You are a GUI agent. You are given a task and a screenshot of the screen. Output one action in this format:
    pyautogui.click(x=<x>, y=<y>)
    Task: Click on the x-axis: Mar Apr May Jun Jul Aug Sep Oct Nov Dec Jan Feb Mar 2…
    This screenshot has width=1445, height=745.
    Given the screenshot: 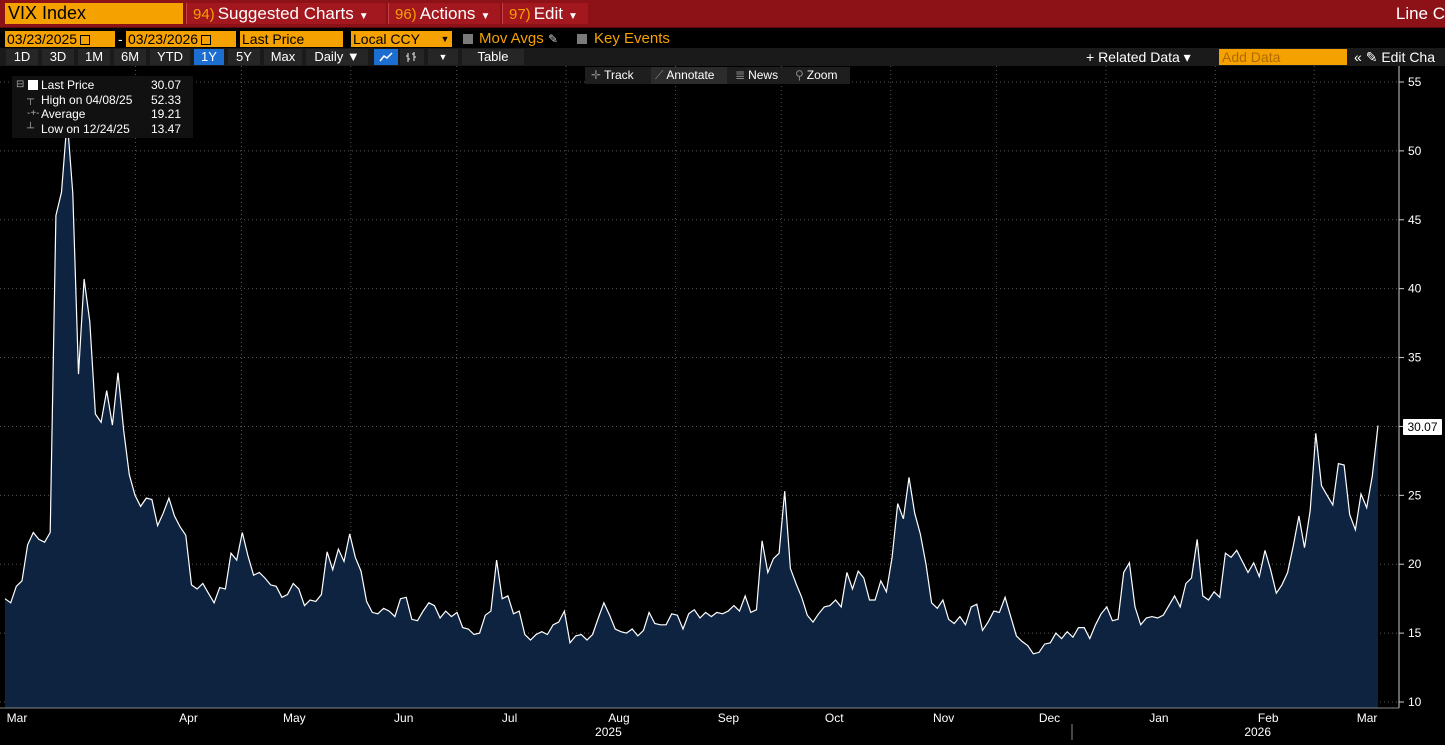 What is the action you would take?
    pyautogui.click(x=699, y=723)
    